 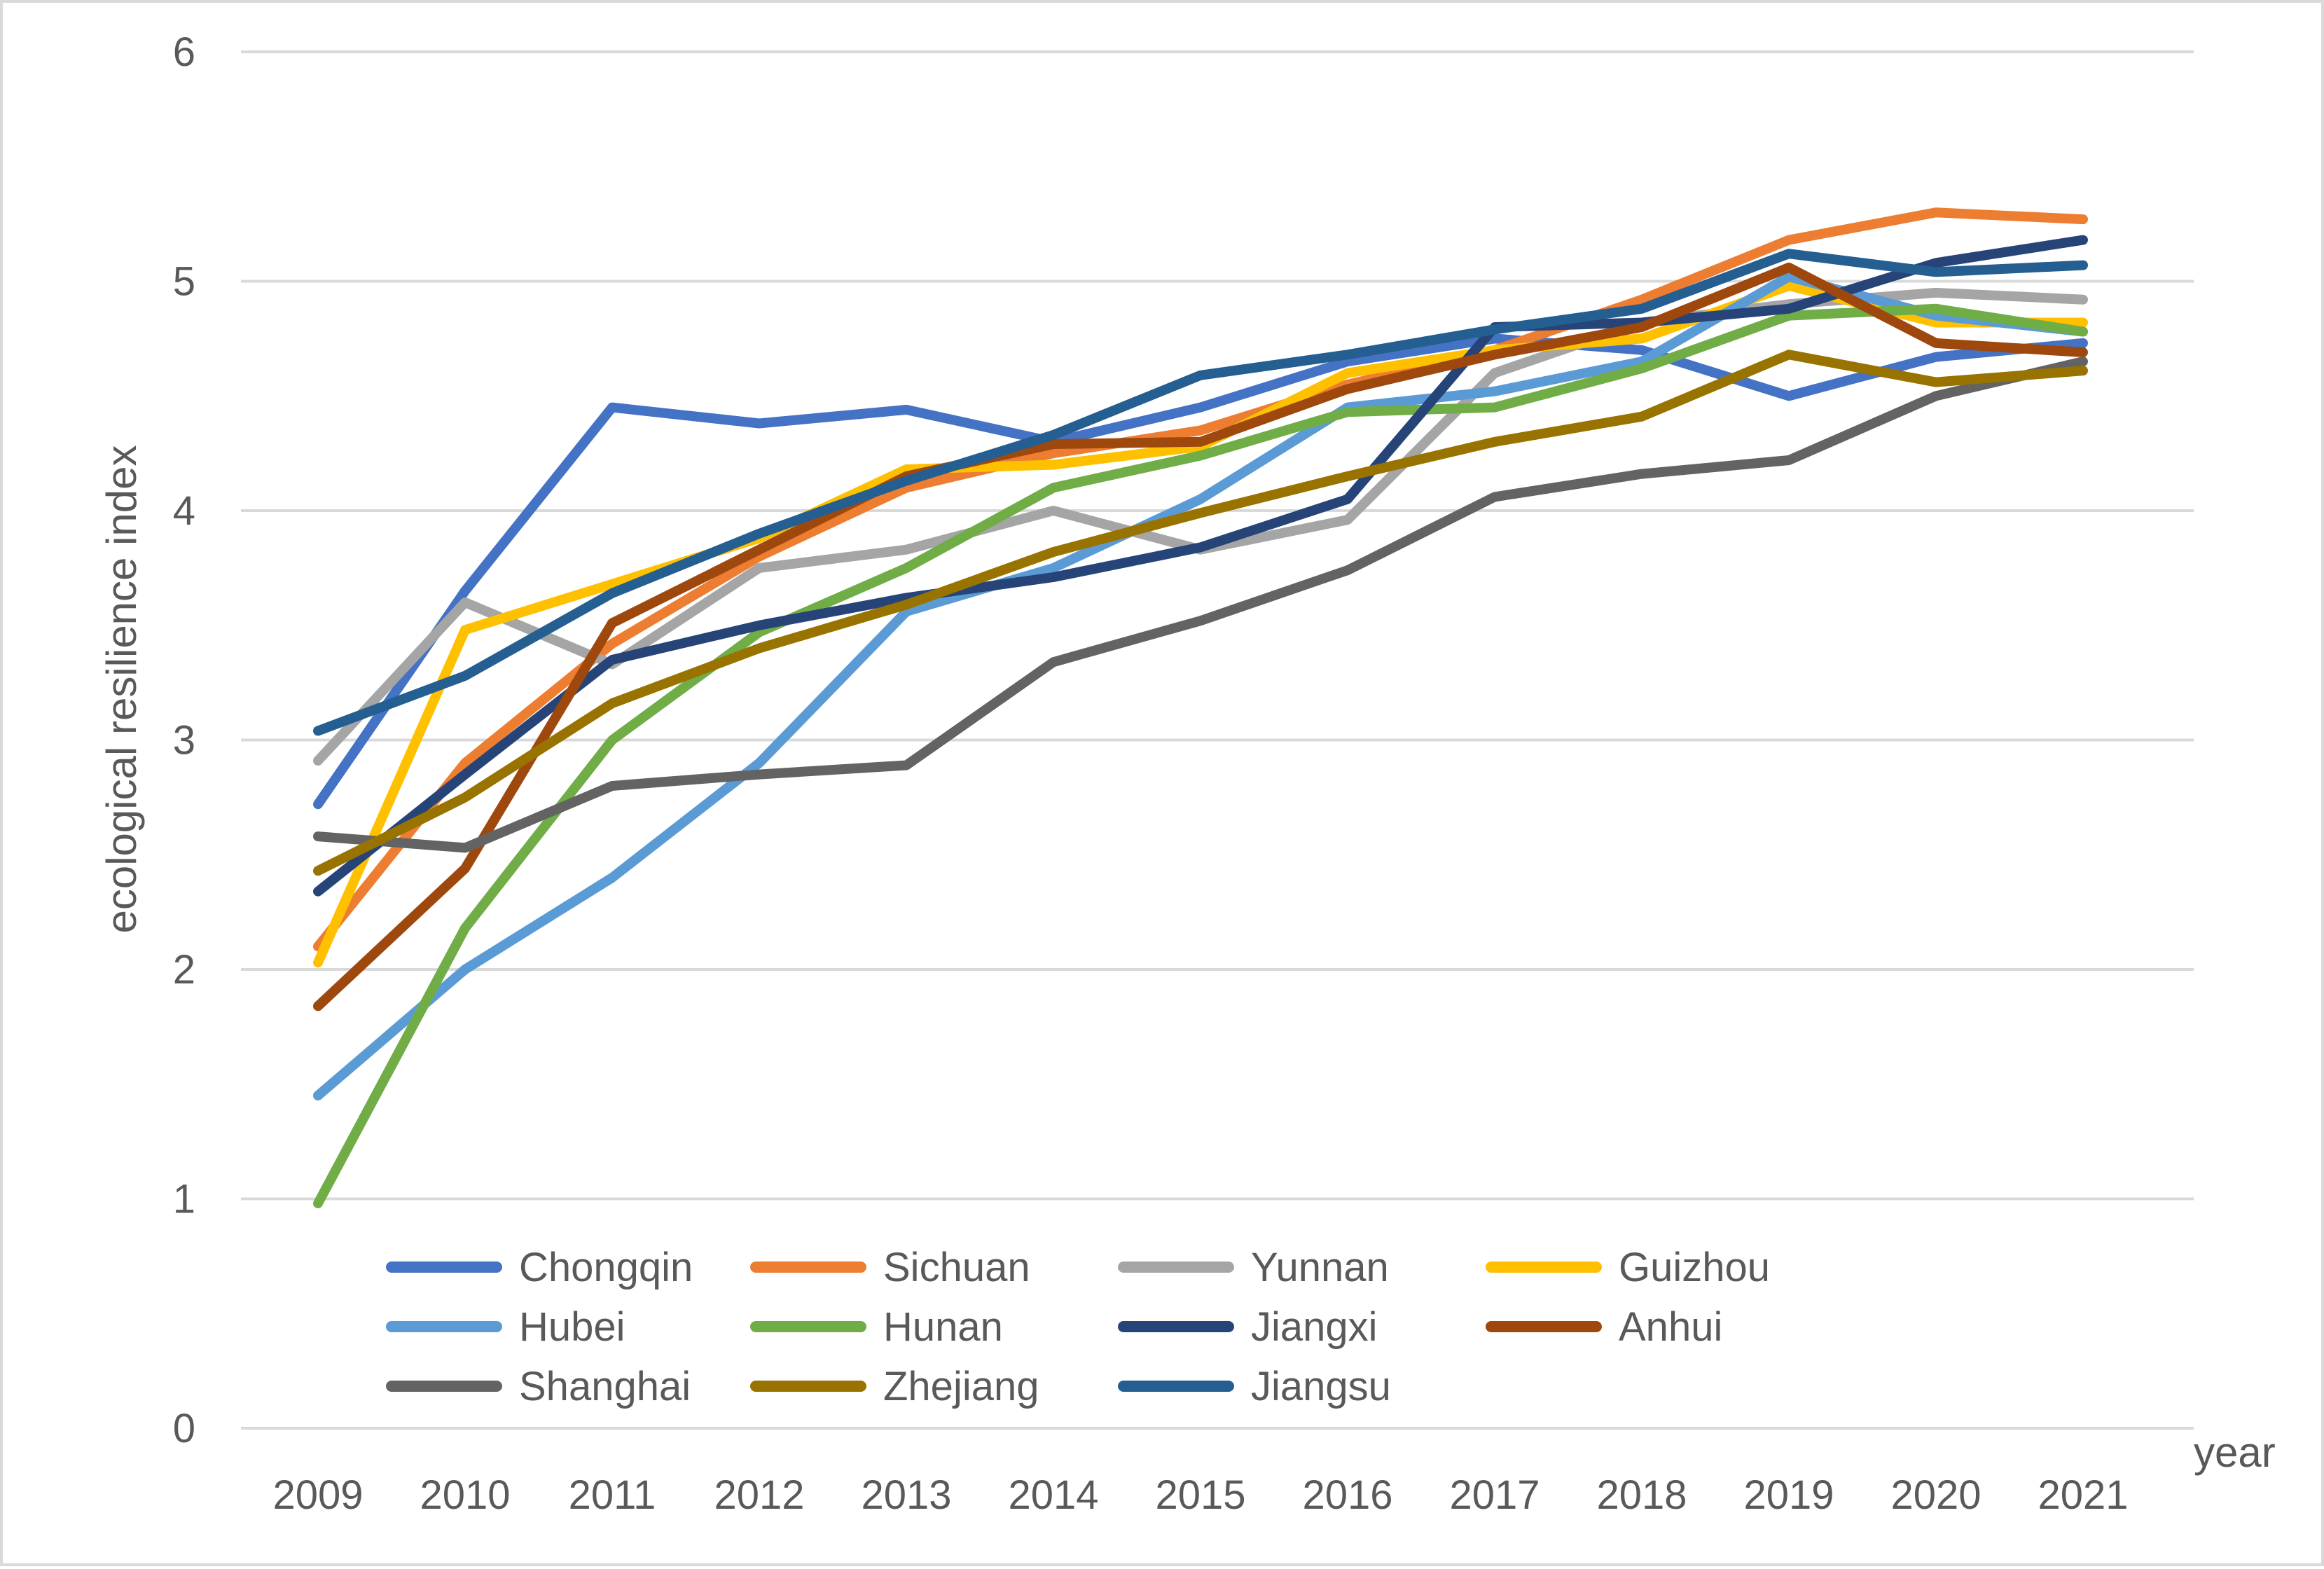 What do you see at coordinates (1321, 1386) in the screenshot?
I see `legend-label: Jiangsu` at bounding box center [1321, 1386].